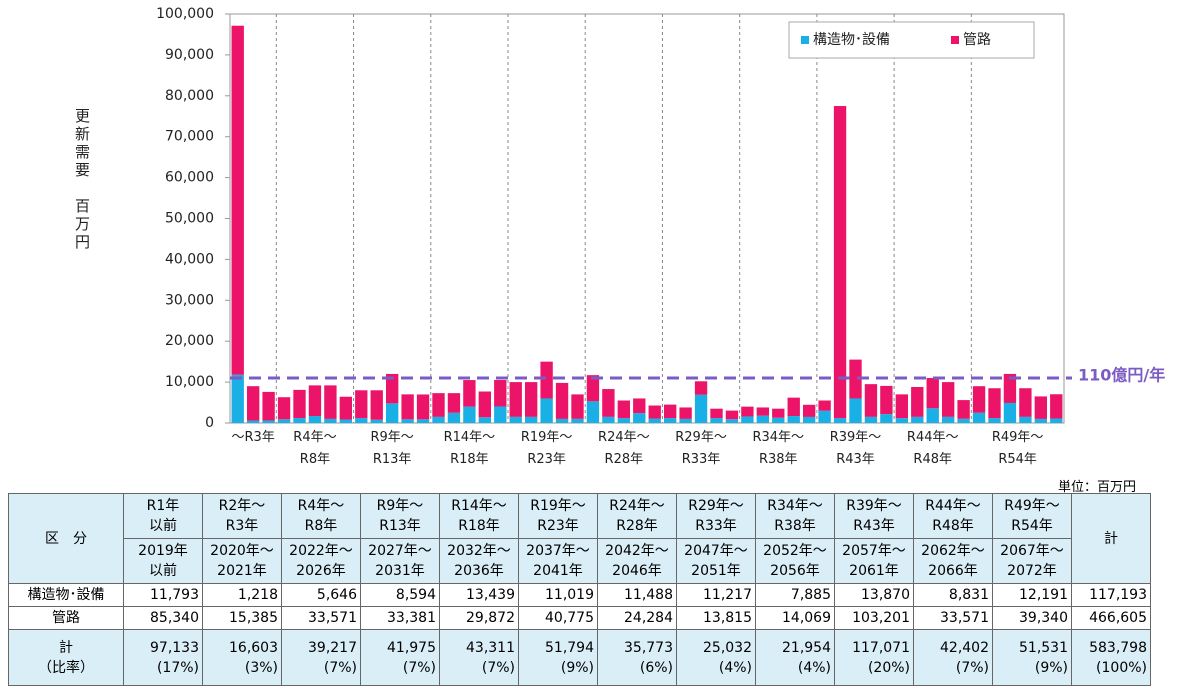  Describe the element at coordinates (261, 667) in the screenshot. I see `cell-text: (3%)` at that location.